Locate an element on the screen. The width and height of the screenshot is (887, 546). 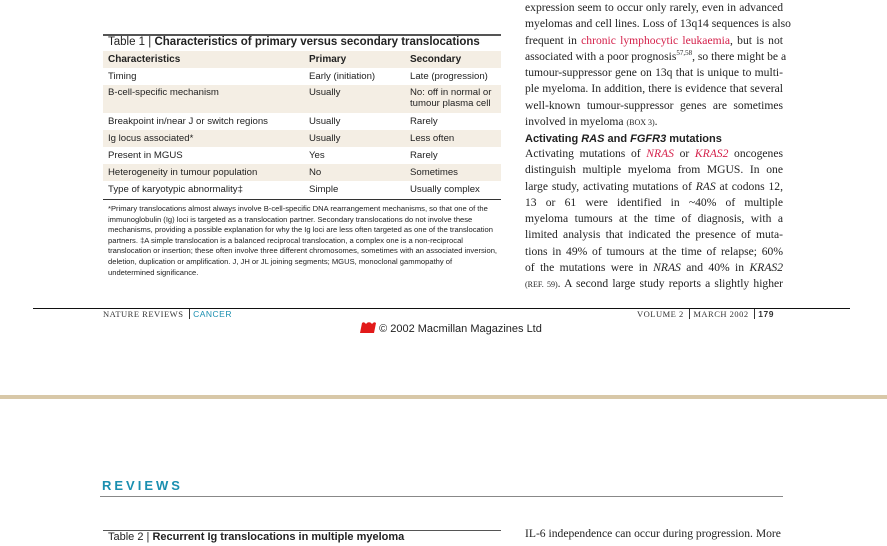
text-line: involved in myeloma (BOX 3). is located at coordinates (654, 122).